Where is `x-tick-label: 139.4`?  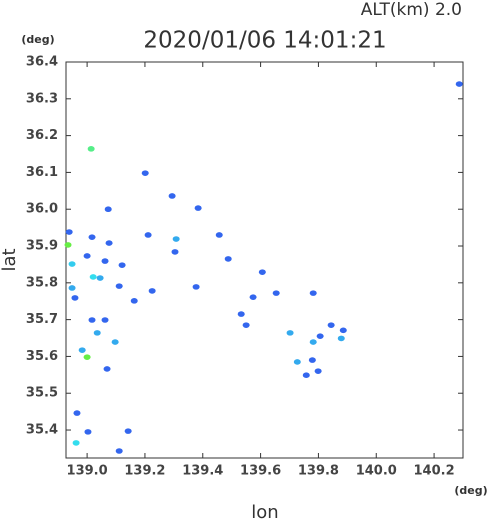 x-tick-label: 139.4 is located at coordinates (202, 471).